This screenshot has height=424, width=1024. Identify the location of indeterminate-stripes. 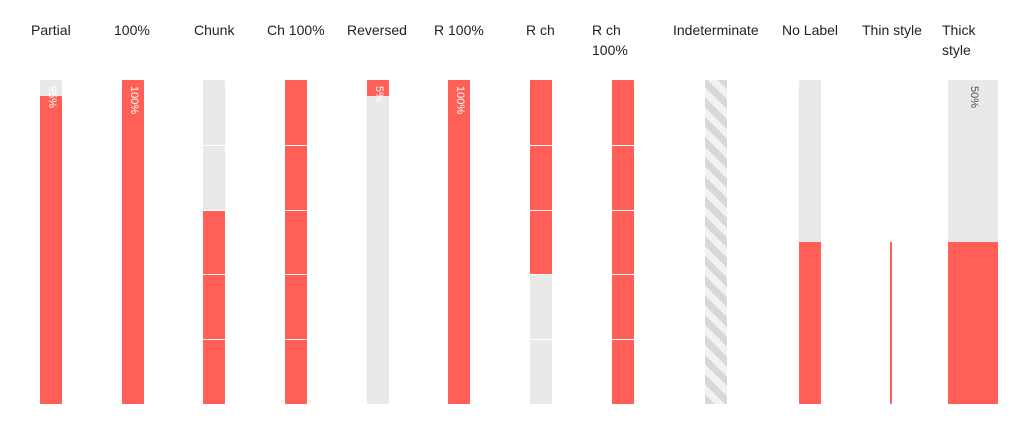
(716, 242).